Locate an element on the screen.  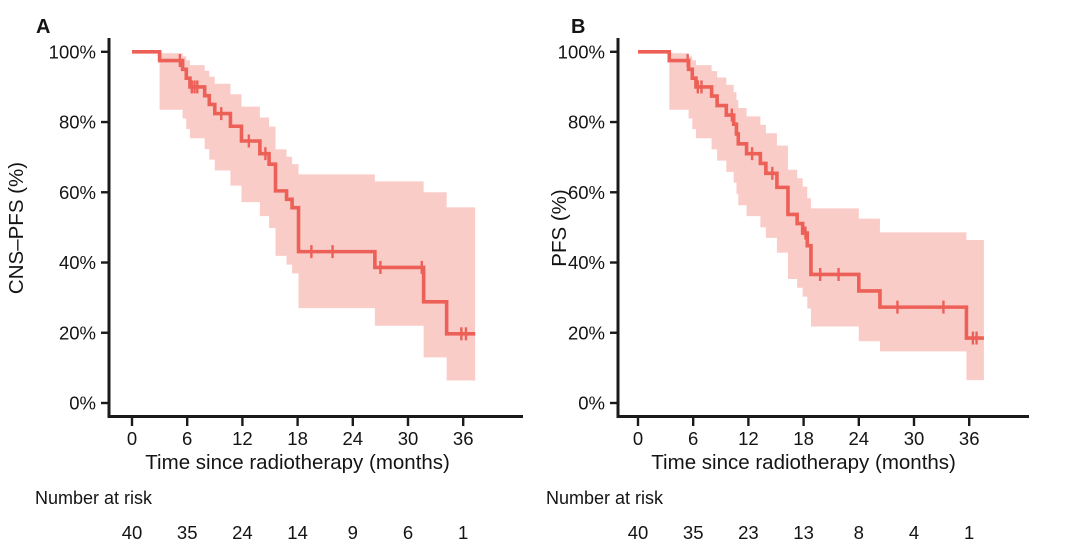
number-at-risk-value: 4 is located at coordinates (914, 532).